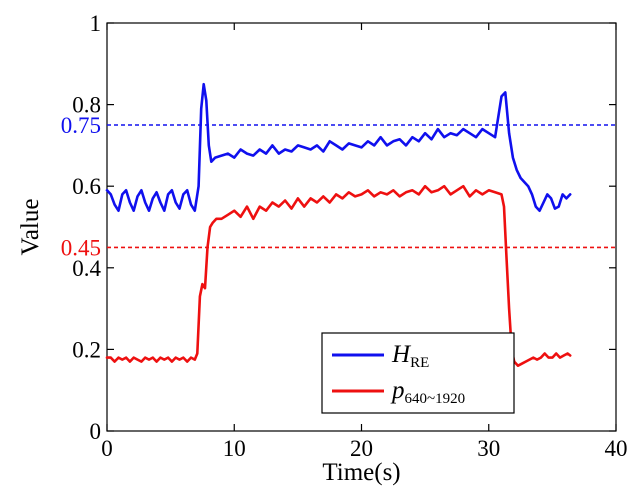 The image size is (642, 499). I want to click on x-tick-label-10: 10, so click(234, 448).